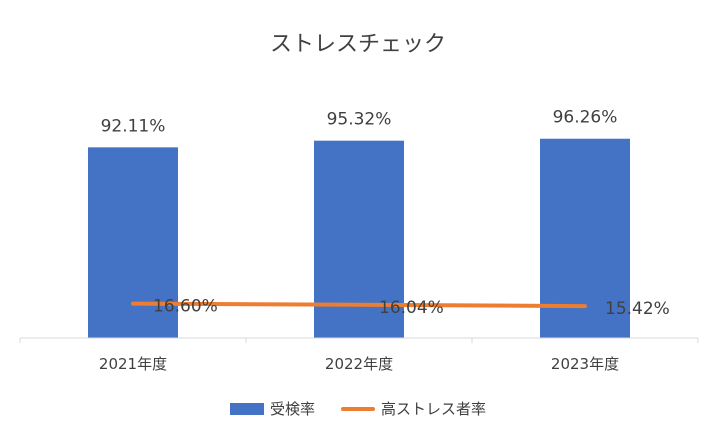 This screenshot has height=436, width=716. Describe the element at coordinates (292, 409) in the screenshot. I see `legend-label-bar: 受検率` at that location.